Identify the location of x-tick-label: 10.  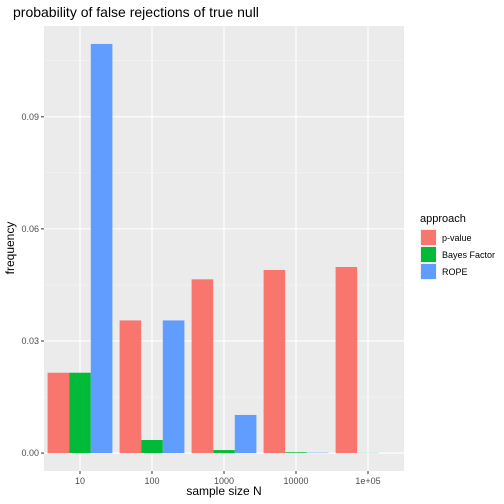
(80, 481).